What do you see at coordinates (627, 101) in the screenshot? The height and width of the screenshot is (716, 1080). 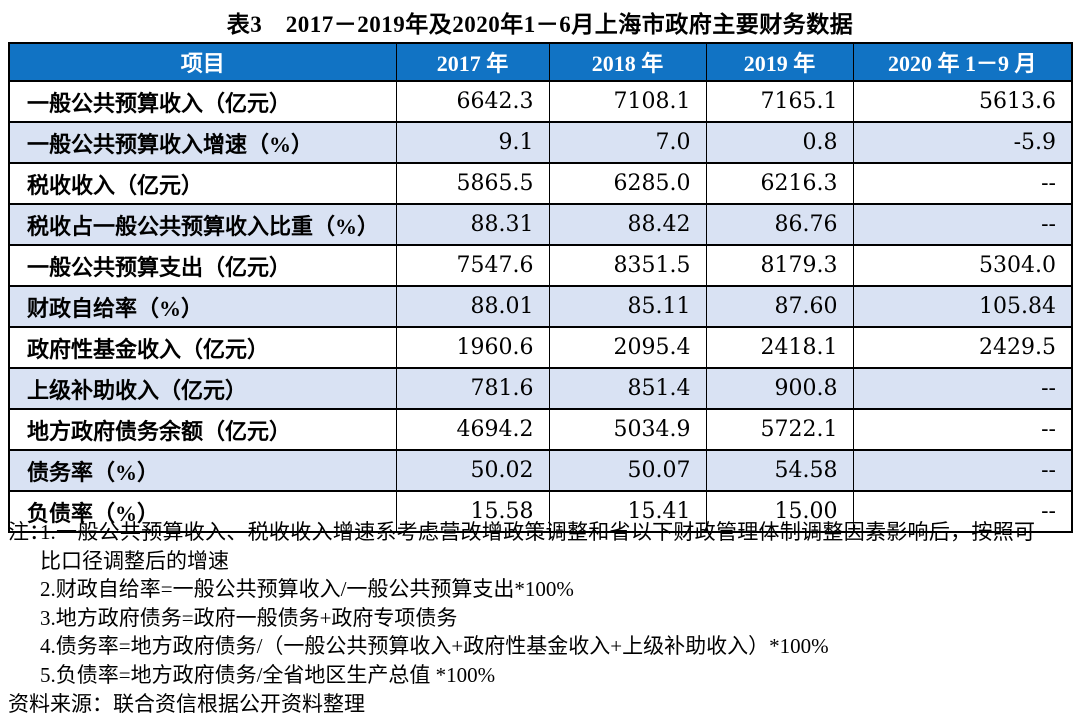 I see `cell-value: 7108.1` at bounding box center [627, 101].